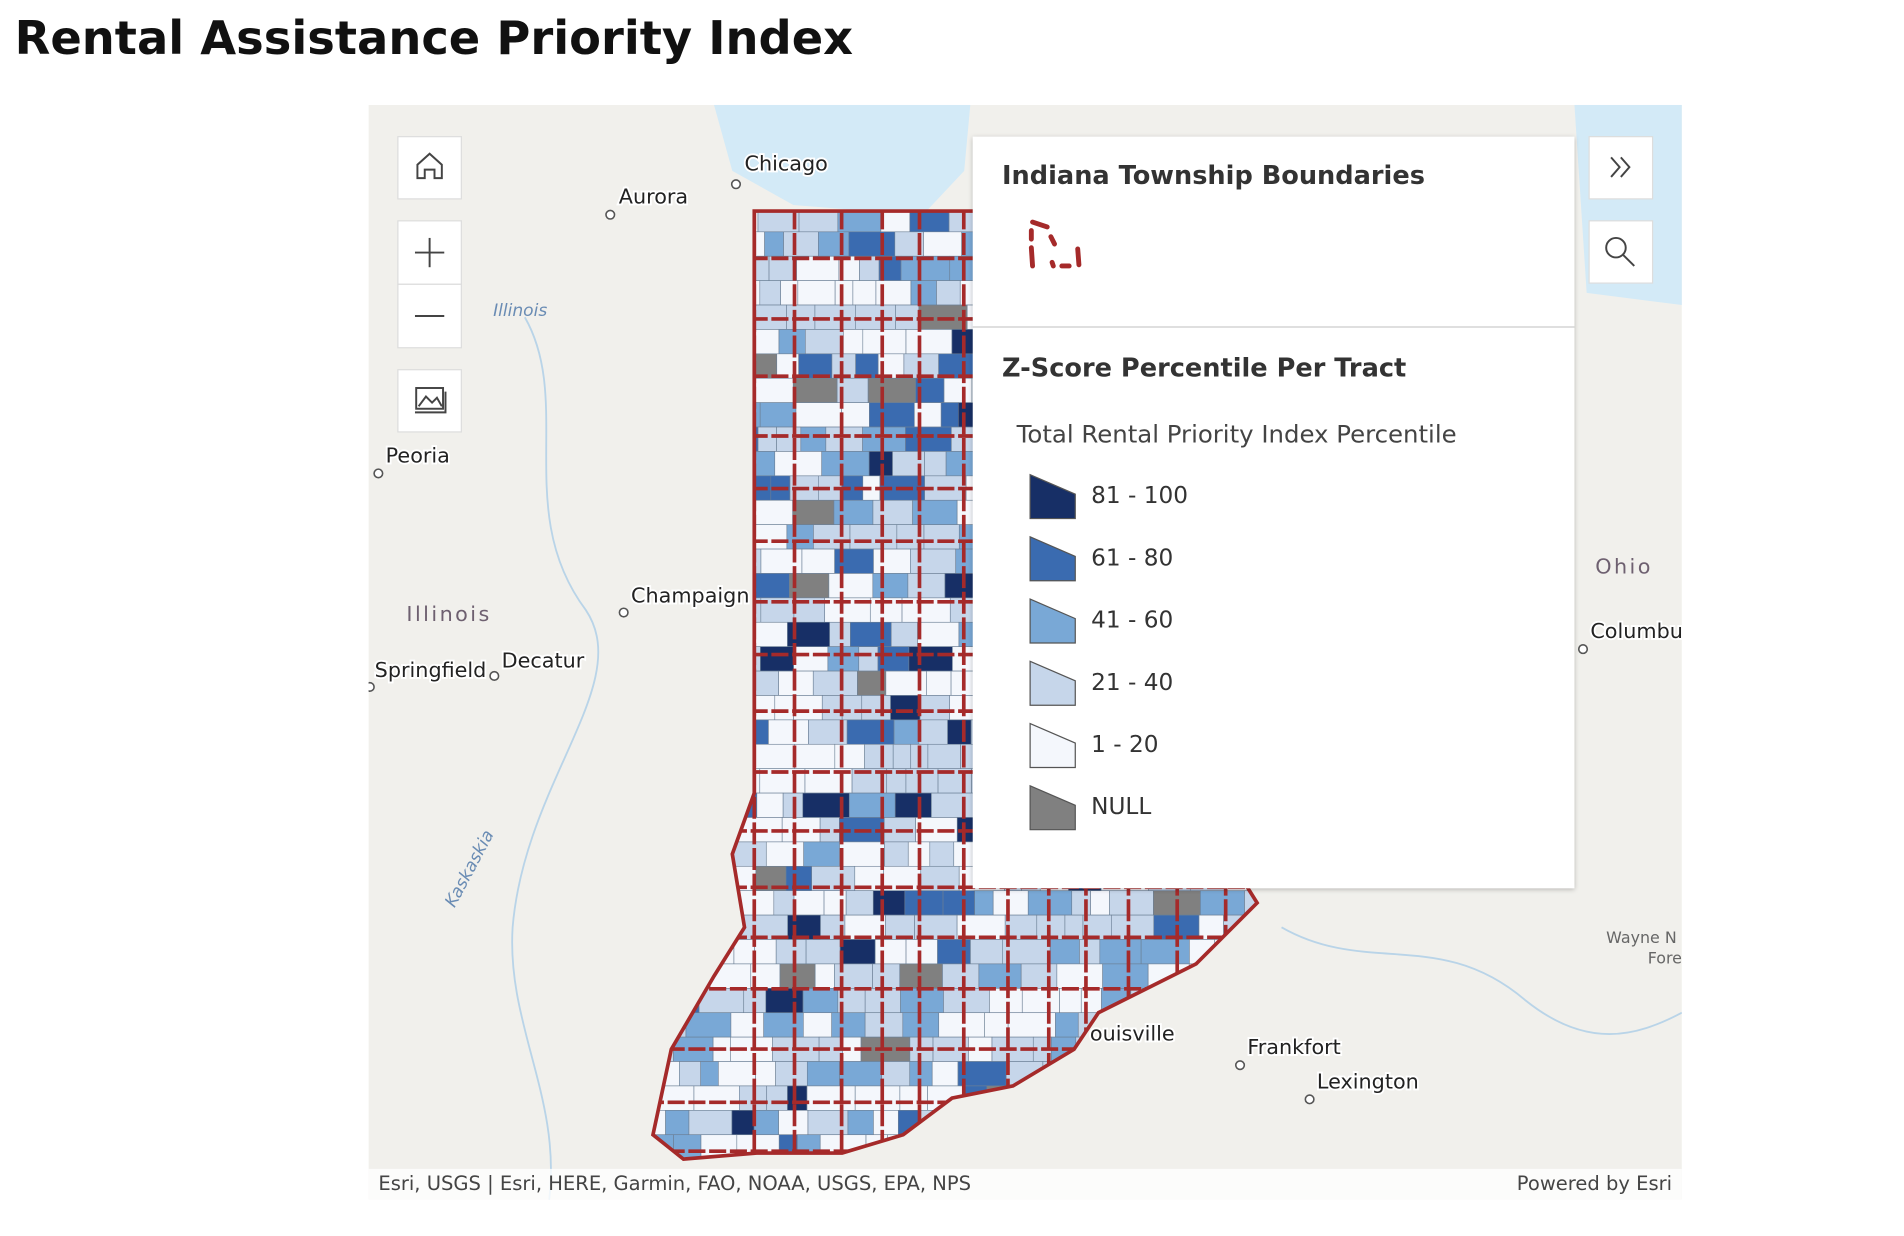 The width and height of the screenshot is (1904, 1236). What do you see at coordinates (1025, 1184) in the screenshot?
I see `attribution-bar` at bounding box center [1025, 1184].